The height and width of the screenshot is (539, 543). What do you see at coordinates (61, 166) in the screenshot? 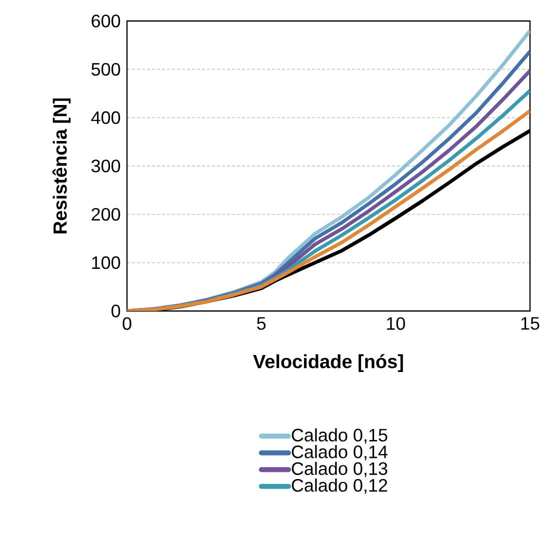
I see `y-axis-title: Resistência [N]` at bounding box center [61, 166].